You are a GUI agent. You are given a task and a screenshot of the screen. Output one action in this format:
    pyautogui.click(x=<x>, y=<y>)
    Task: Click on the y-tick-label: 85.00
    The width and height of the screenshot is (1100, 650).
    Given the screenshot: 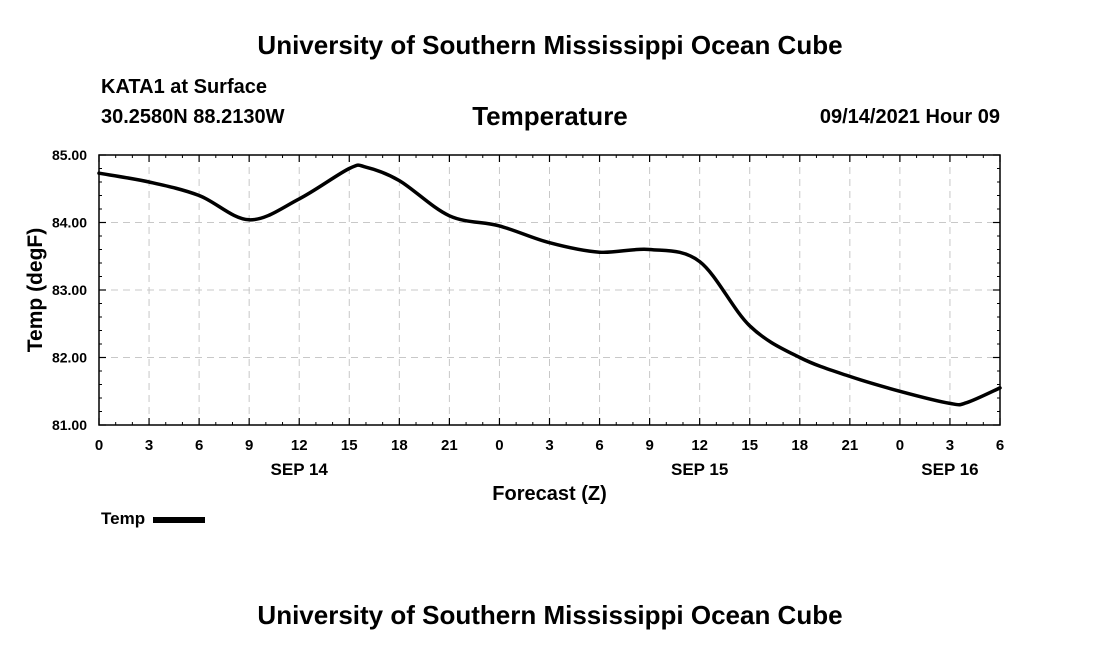 What is the action you would take?
    pyautogui.click(x=69, y=155)
    